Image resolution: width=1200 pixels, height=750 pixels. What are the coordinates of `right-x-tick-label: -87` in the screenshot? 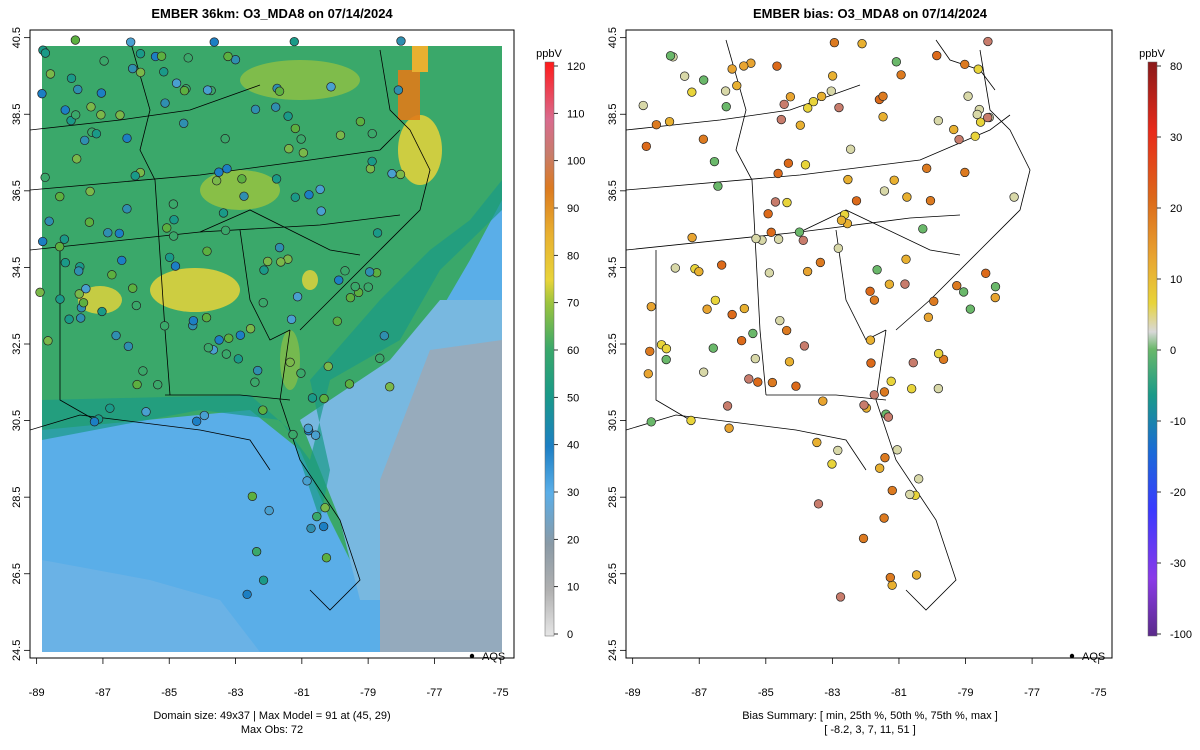 It's located at (699, 693).